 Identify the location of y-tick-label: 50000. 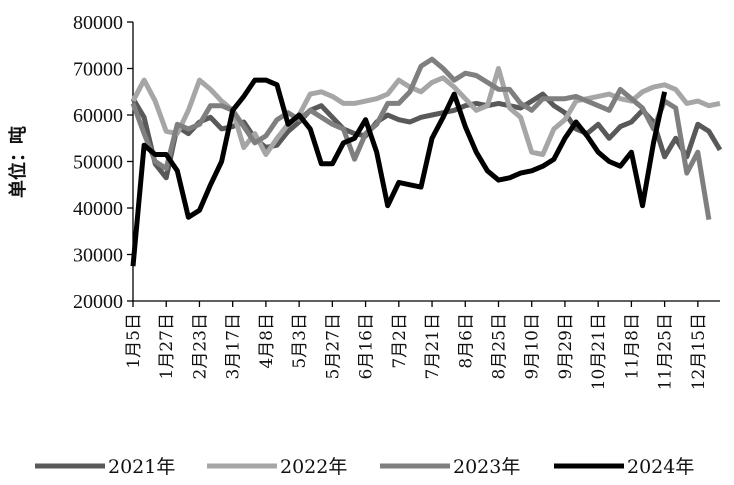
(98, 163).